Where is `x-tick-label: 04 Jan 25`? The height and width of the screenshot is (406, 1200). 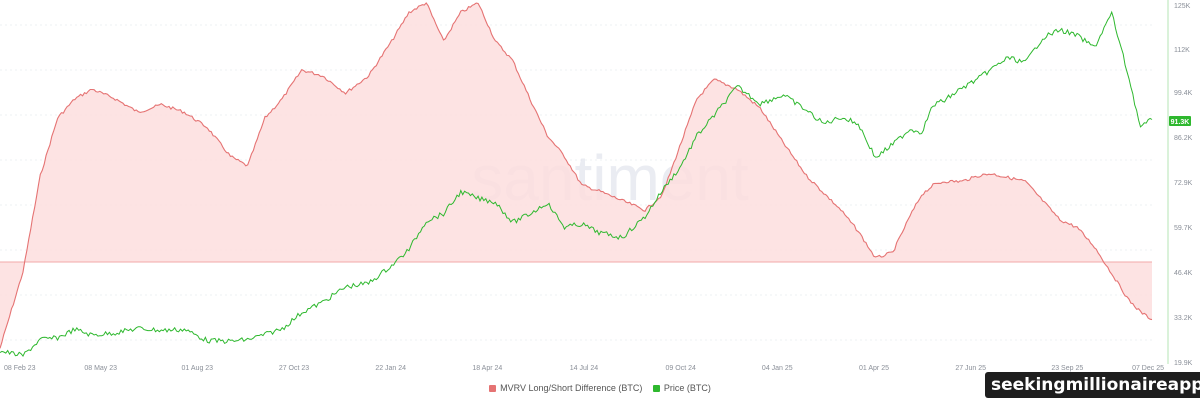 x-tick-label: 04 Jan 25 is located at coordinates (777, 368).